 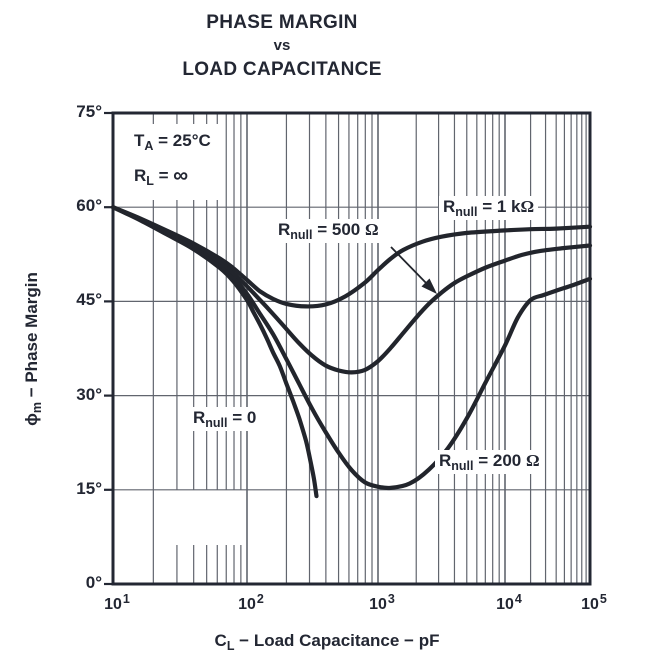 What do you see at coordinates (327, 642) in the screenshot?
I see `x-axis-title: CL − Load Capacitance − pF` at bounding box center [327, 642].